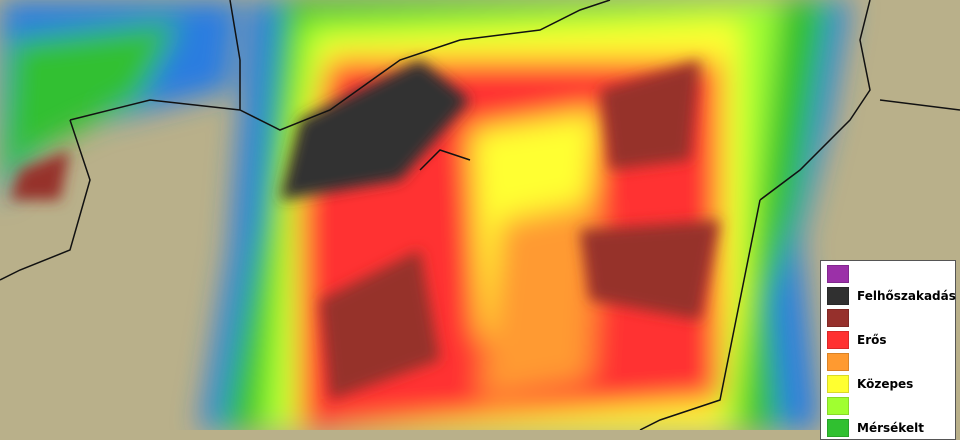  I want to click on legend-item: Erős, so click(857, 340).